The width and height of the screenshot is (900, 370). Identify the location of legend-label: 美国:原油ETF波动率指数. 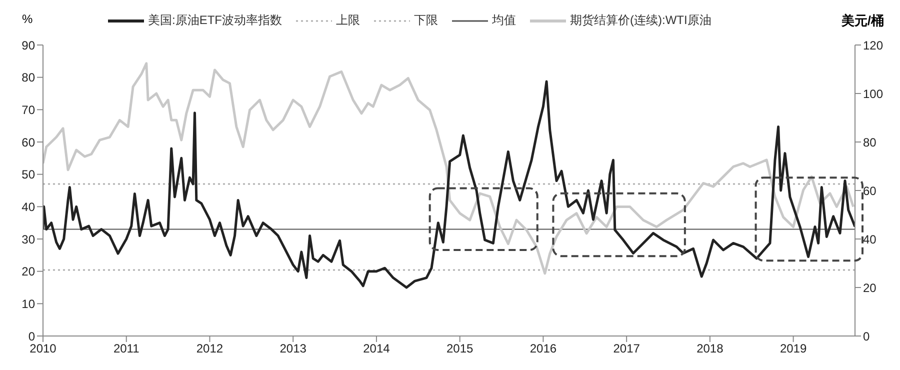
(215, 20).